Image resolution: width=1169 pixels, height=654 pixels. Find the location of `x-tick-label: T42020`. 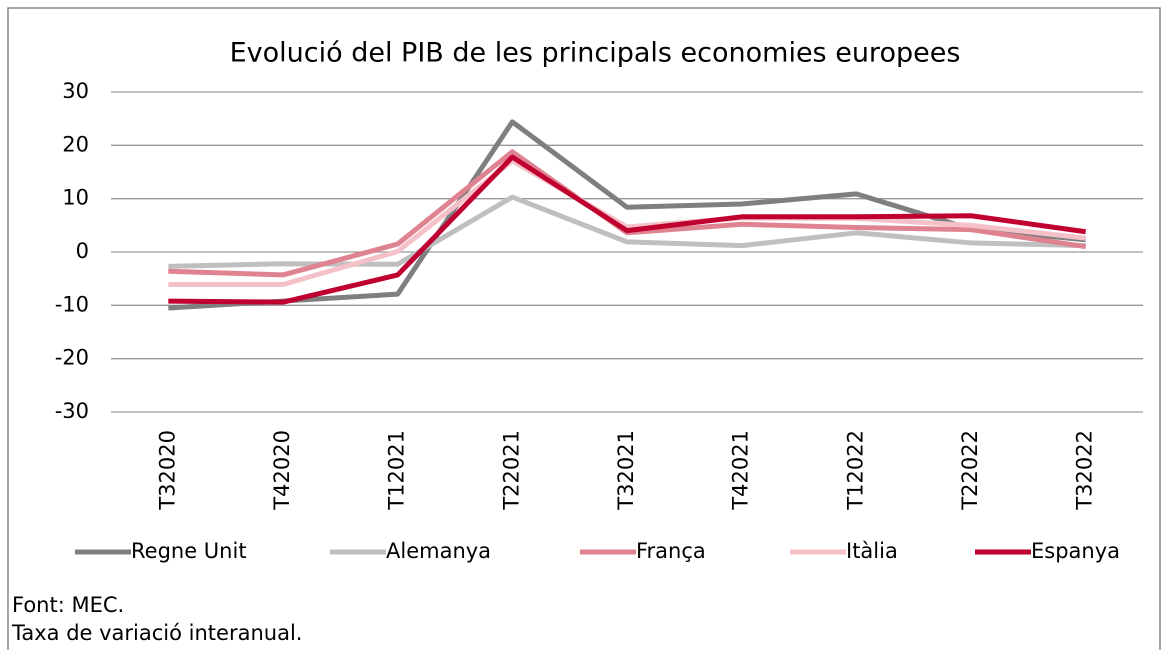

x-tick-label: T42020 is located at coordinates (282, 470).